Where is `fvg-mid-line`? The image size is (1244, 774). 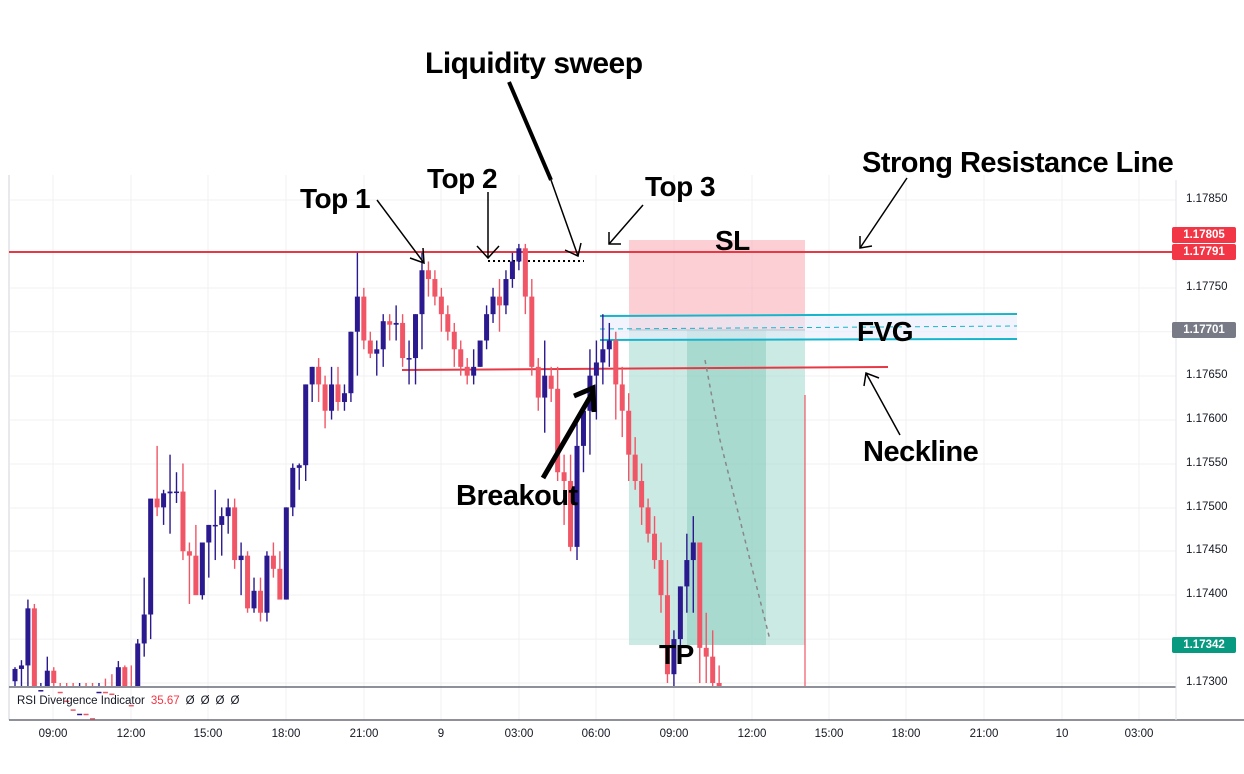
fvg-mid-line is located at coordinates (808, 327).